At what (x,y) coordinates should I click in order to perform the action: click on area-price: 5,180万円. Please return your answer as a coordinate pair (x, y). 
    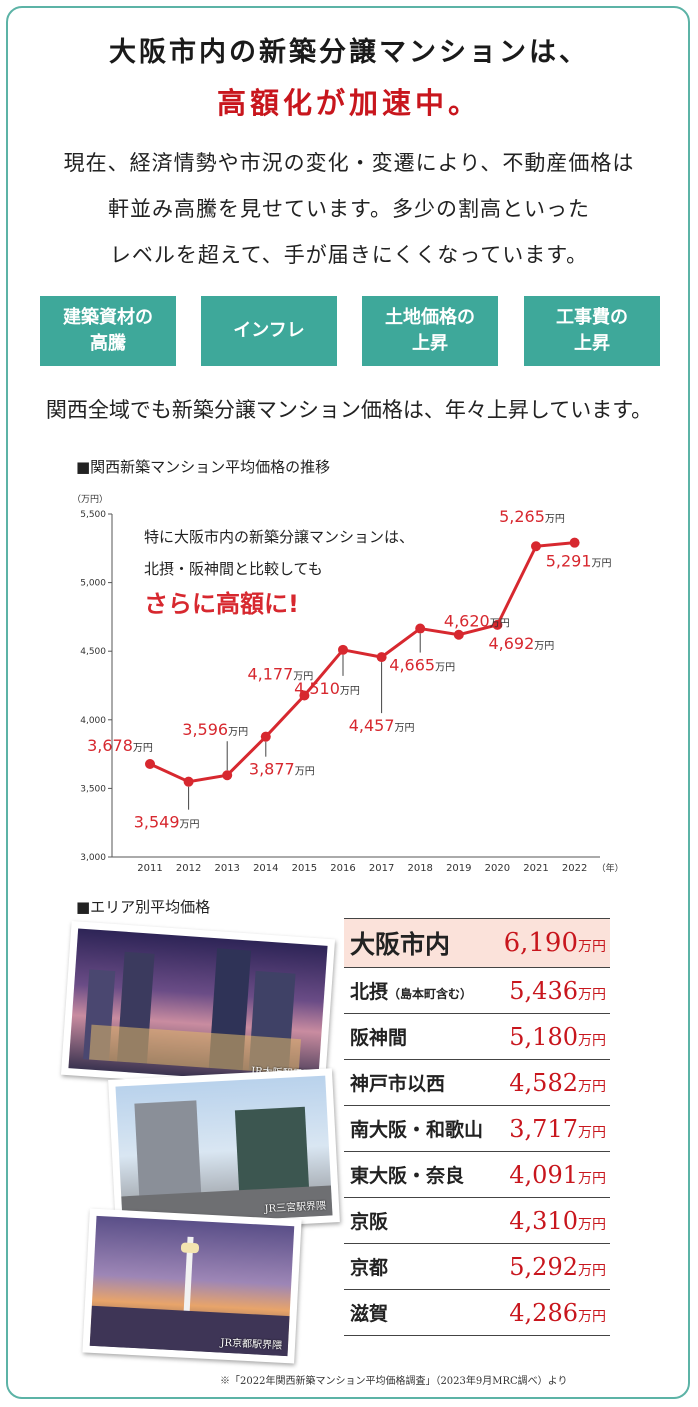
    Looking at the image, I should click on (557, 1036).